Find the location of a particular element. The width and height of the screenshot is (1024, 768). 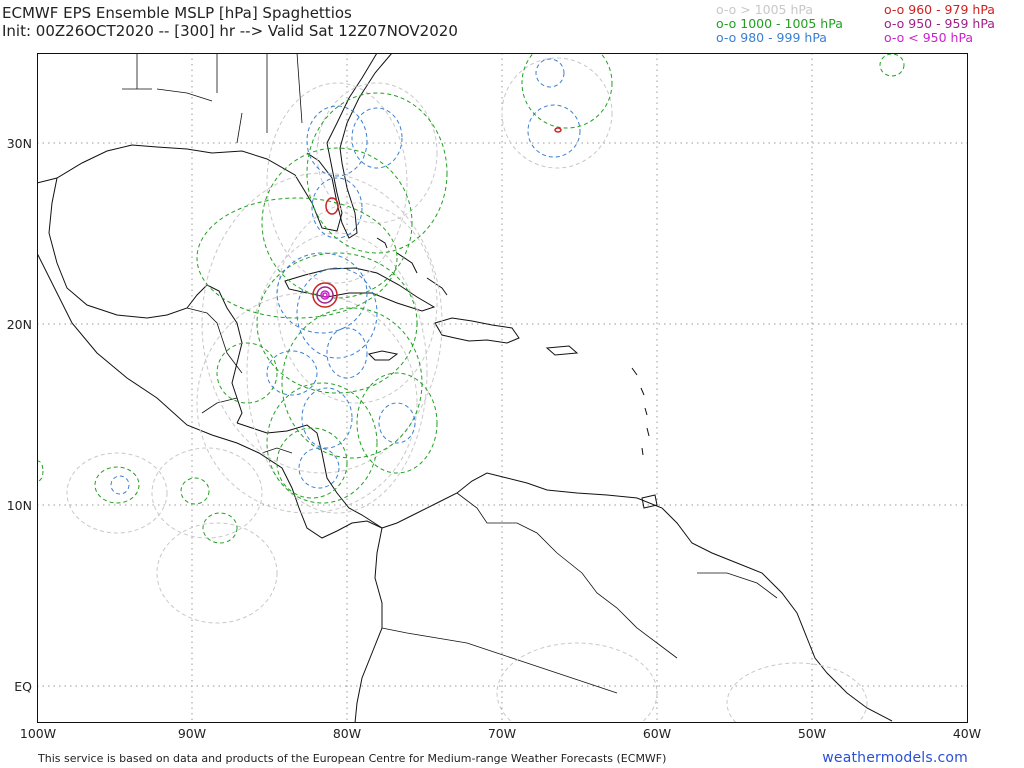

lat-label-30n: 30N is located at coordinates (19, 143).